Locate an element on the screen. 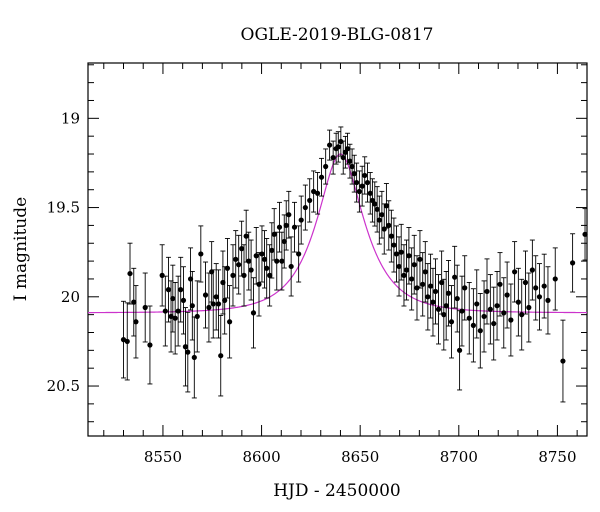 The width and height of the screenshot is (600, 512). y-tick-label: 20 is located at coordinates (70, 297).